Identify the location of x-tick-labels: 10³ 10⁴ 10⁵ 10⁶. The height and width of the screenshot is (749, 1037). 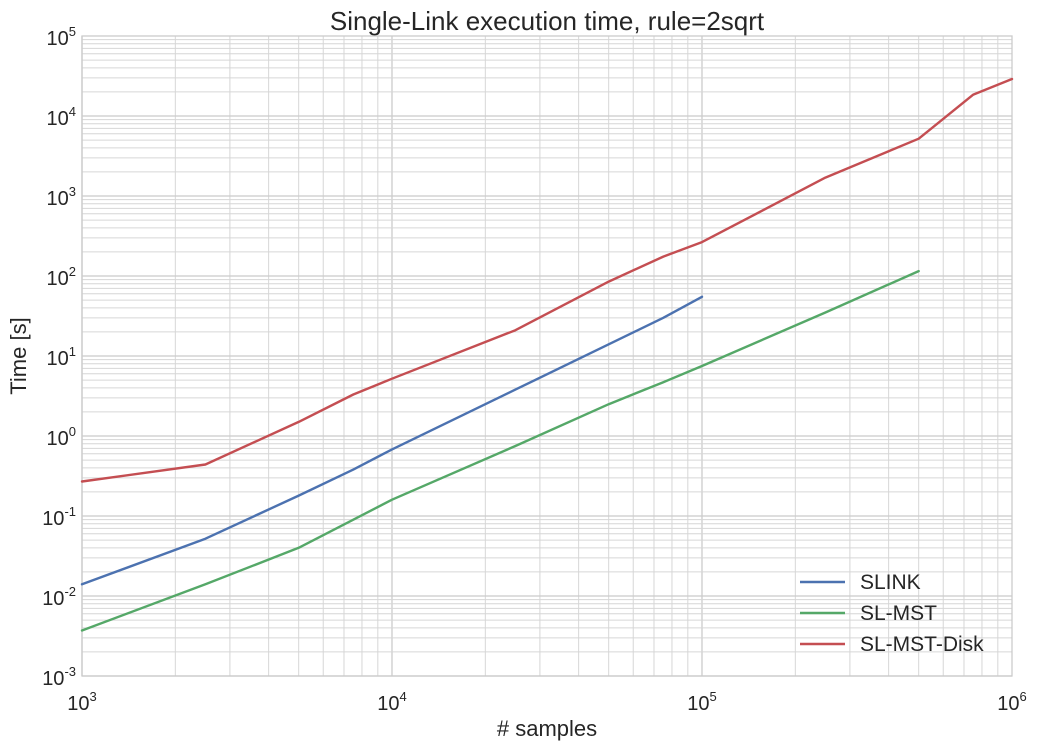
(546, 702).